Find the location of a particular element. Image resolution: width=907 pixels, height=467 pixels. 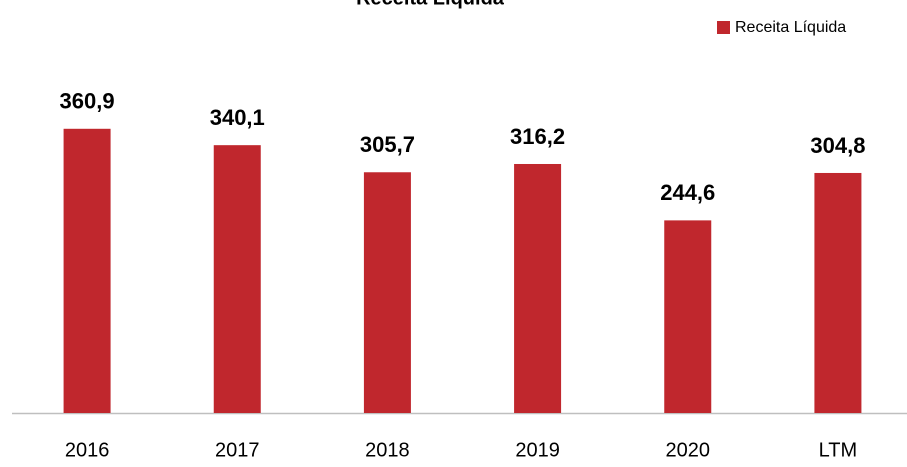

data-label: 340,1 is located at coordinates (237, 117).